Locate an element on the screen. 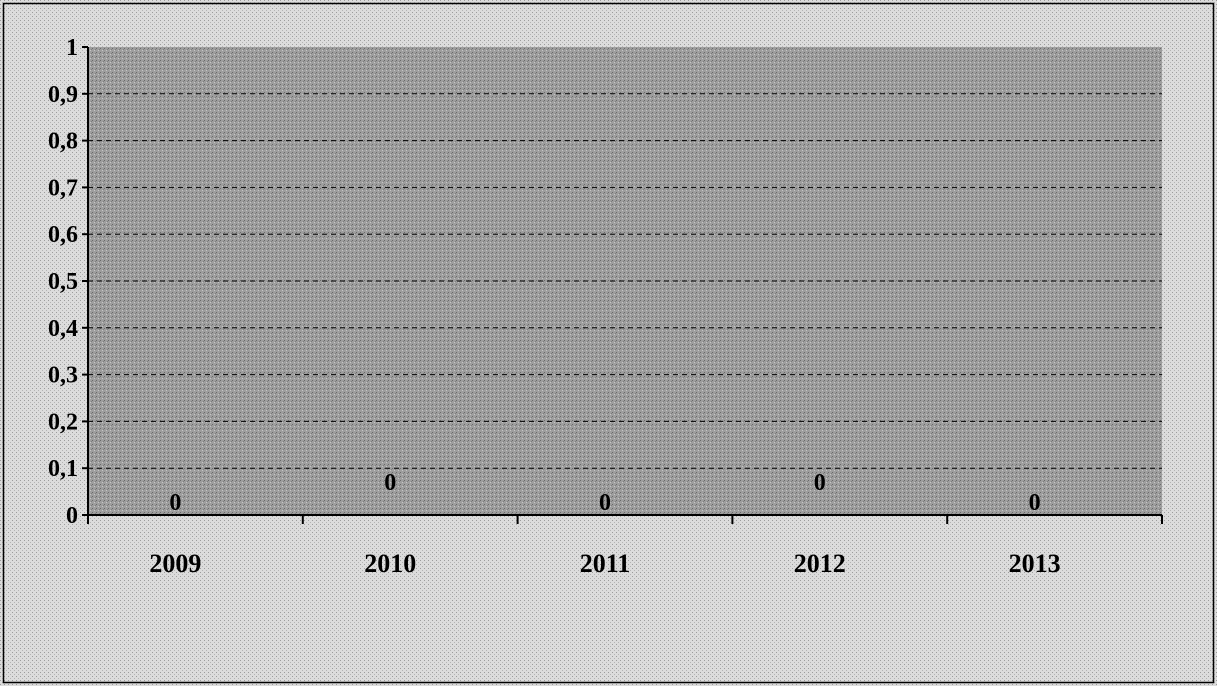  y-tick-label: 0,5 is located at coordinates (63, 282).